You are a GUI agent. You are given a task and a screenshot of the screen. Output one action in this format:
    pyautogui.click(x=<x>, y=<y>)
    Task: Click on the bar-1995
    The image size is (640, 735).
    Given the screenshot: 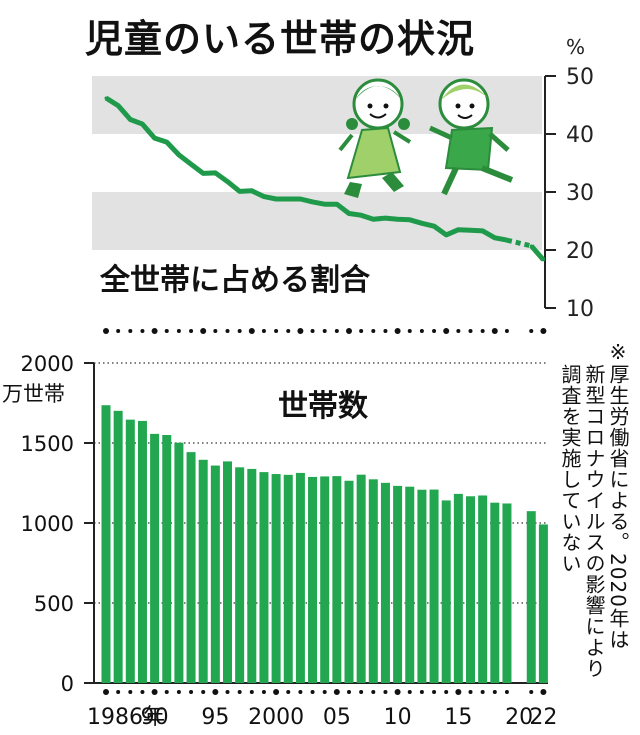 What is the action you would take?
    pyautogui.click(x=215, y=574)
    